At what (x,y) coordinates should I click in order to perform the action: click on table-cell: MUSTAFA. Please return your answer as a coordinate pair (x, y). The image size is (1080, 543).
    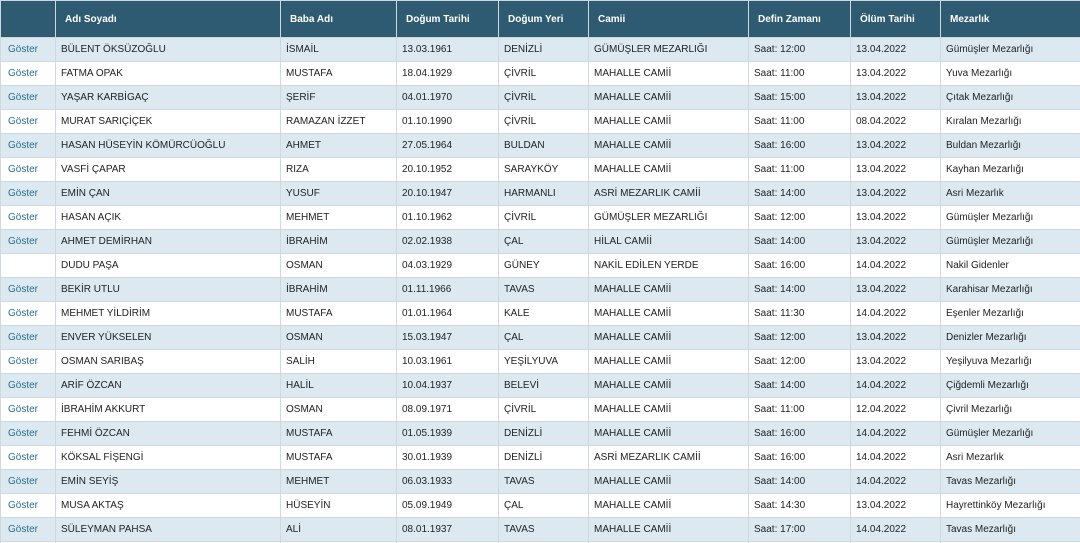
    Looking at the image, I should click on (338, 433).